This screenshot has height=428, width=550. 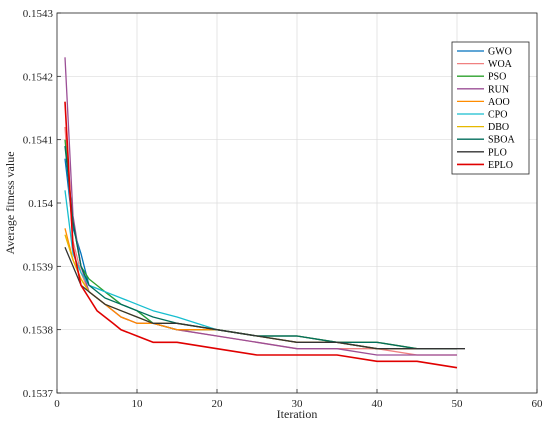 I want to click on x-tick-label: 10, so click(x=138, y=404).